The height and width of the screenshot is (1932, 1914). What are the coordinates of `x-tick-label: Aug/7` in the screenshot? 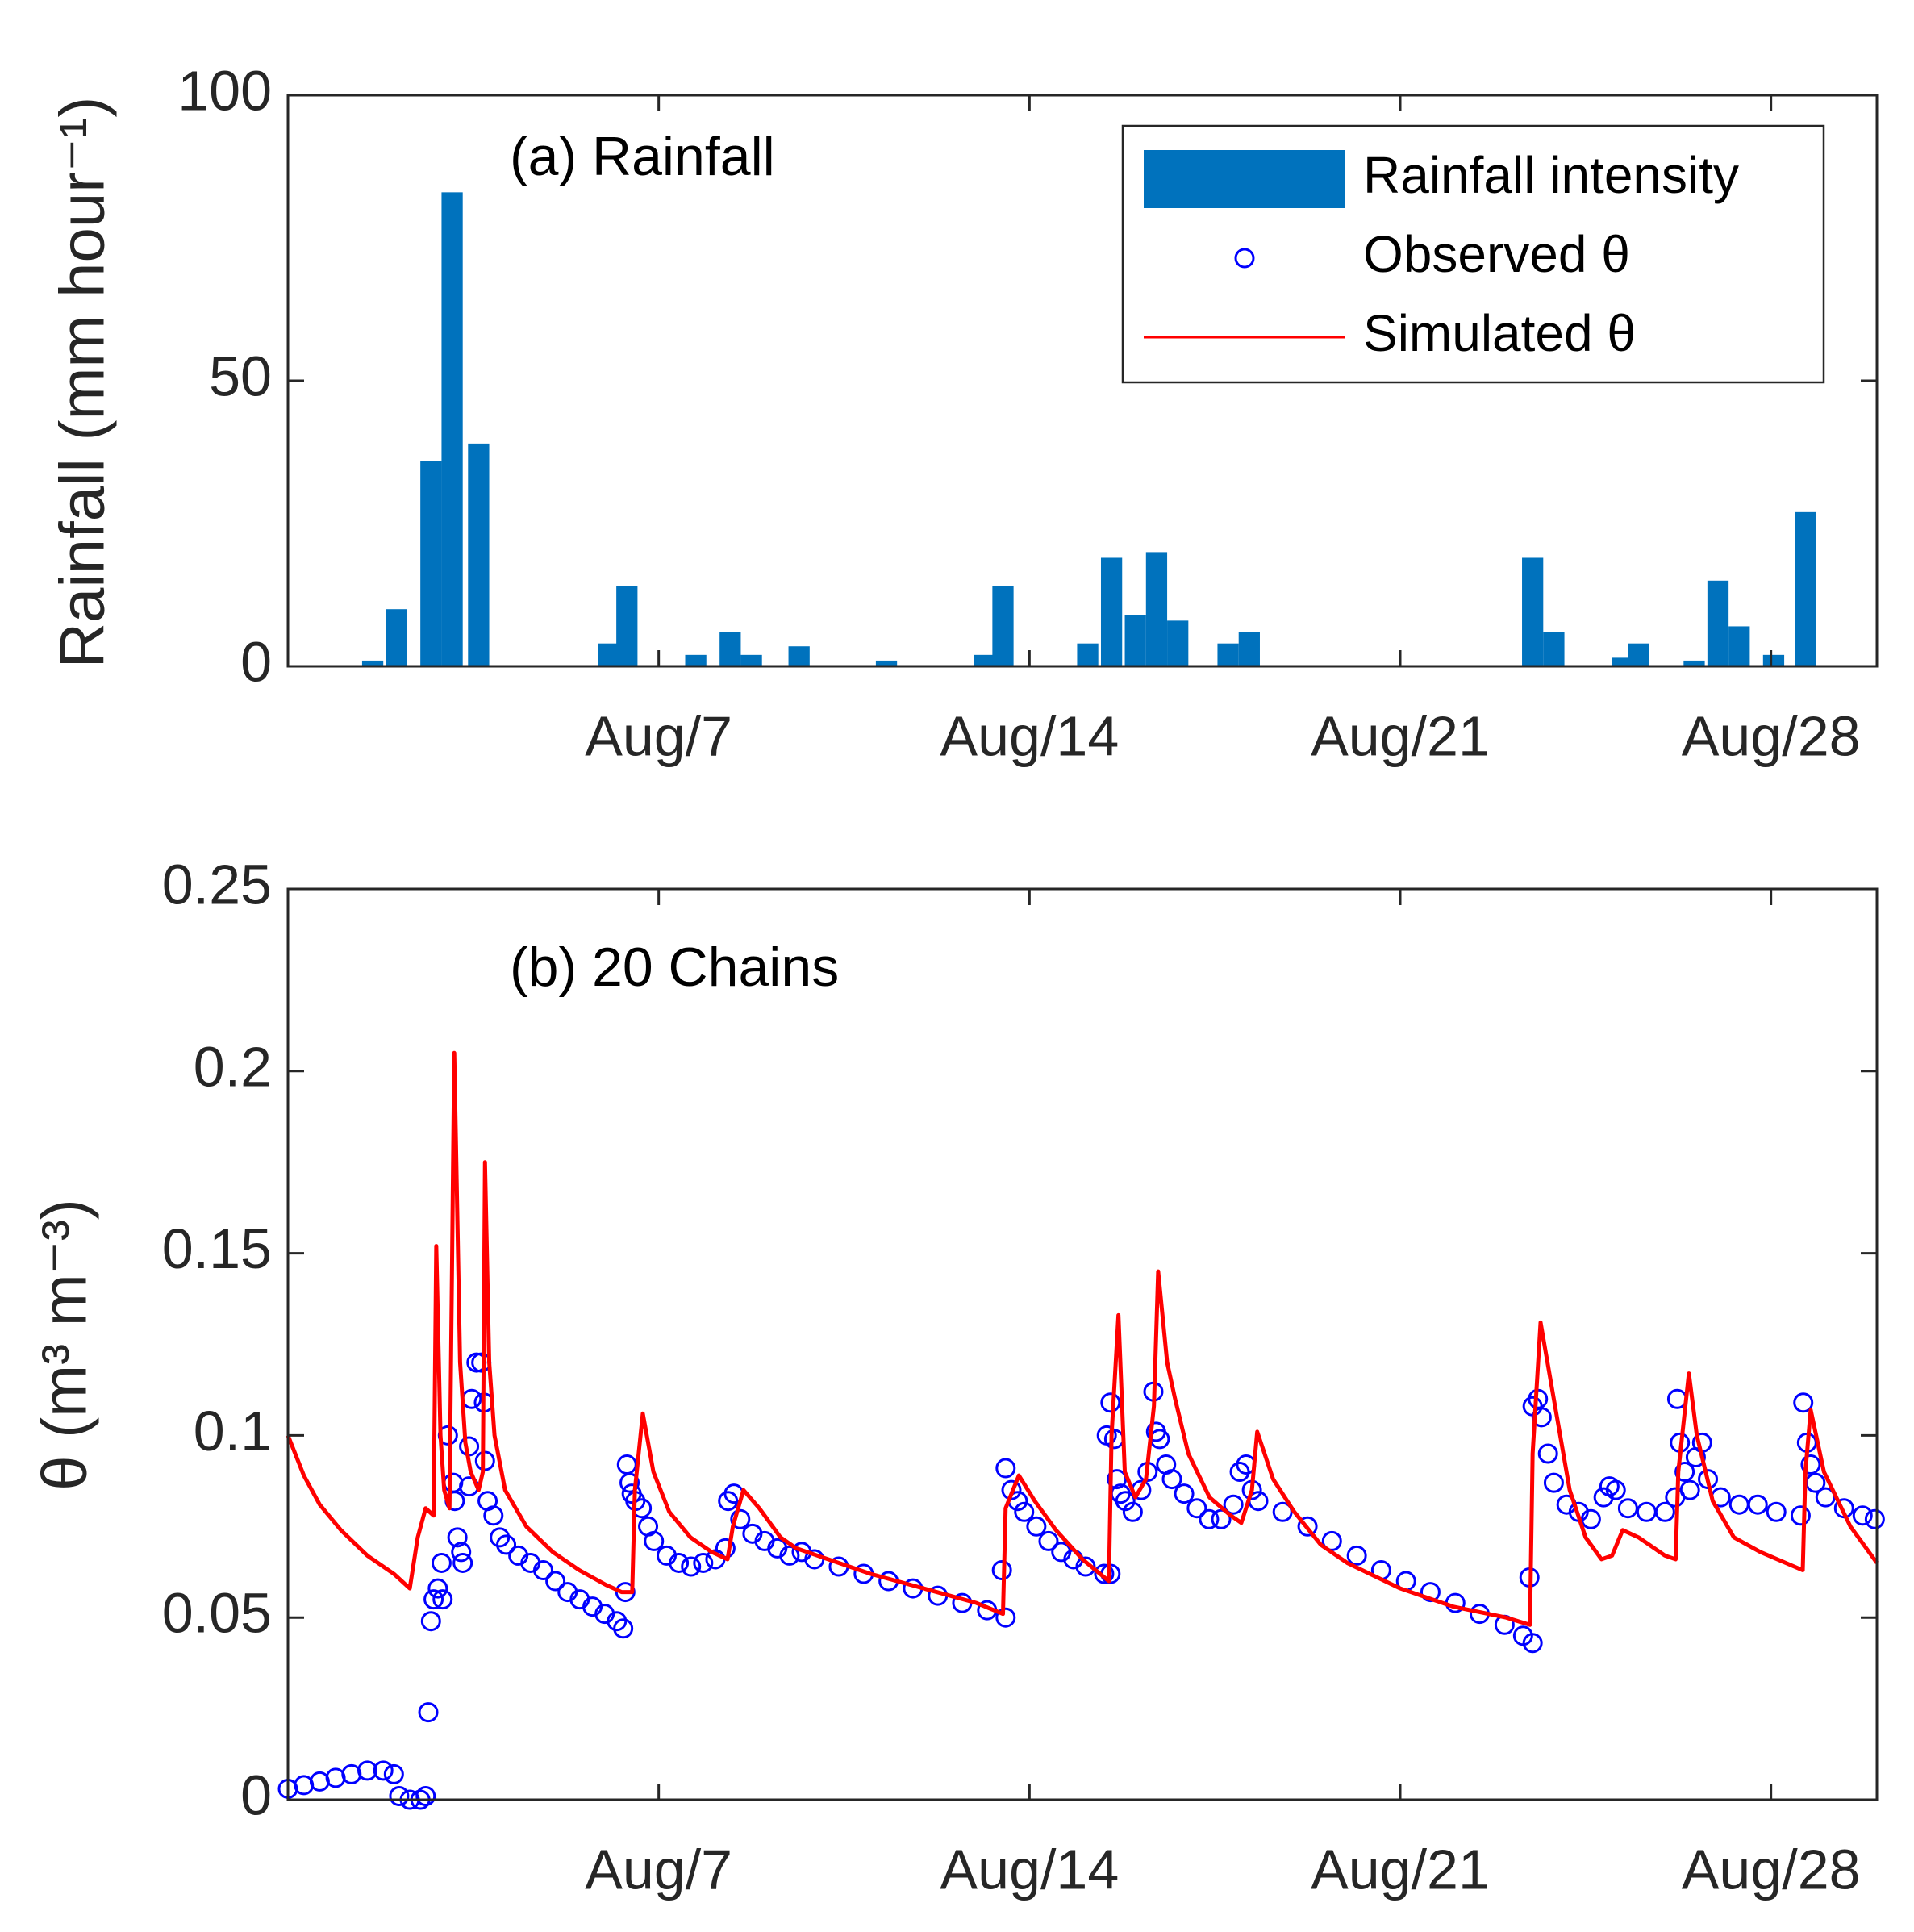 It's located at (658, 1869).